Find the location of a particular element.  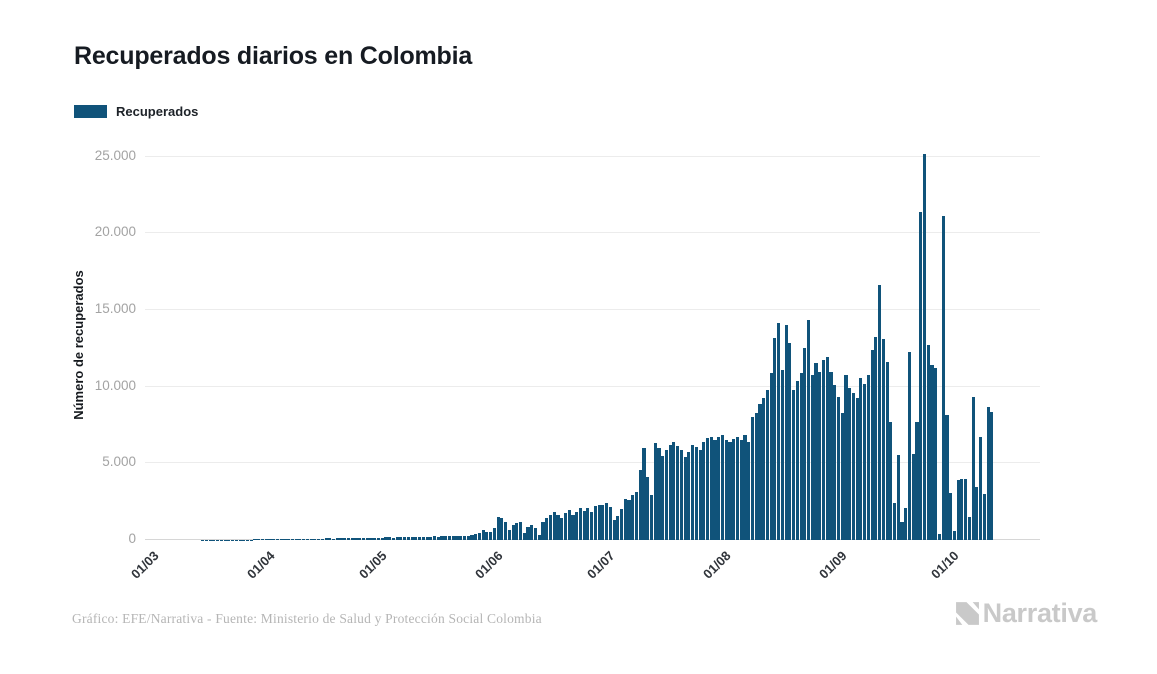

x-tick-label: 01/05 is located at coordinates (373, 565).